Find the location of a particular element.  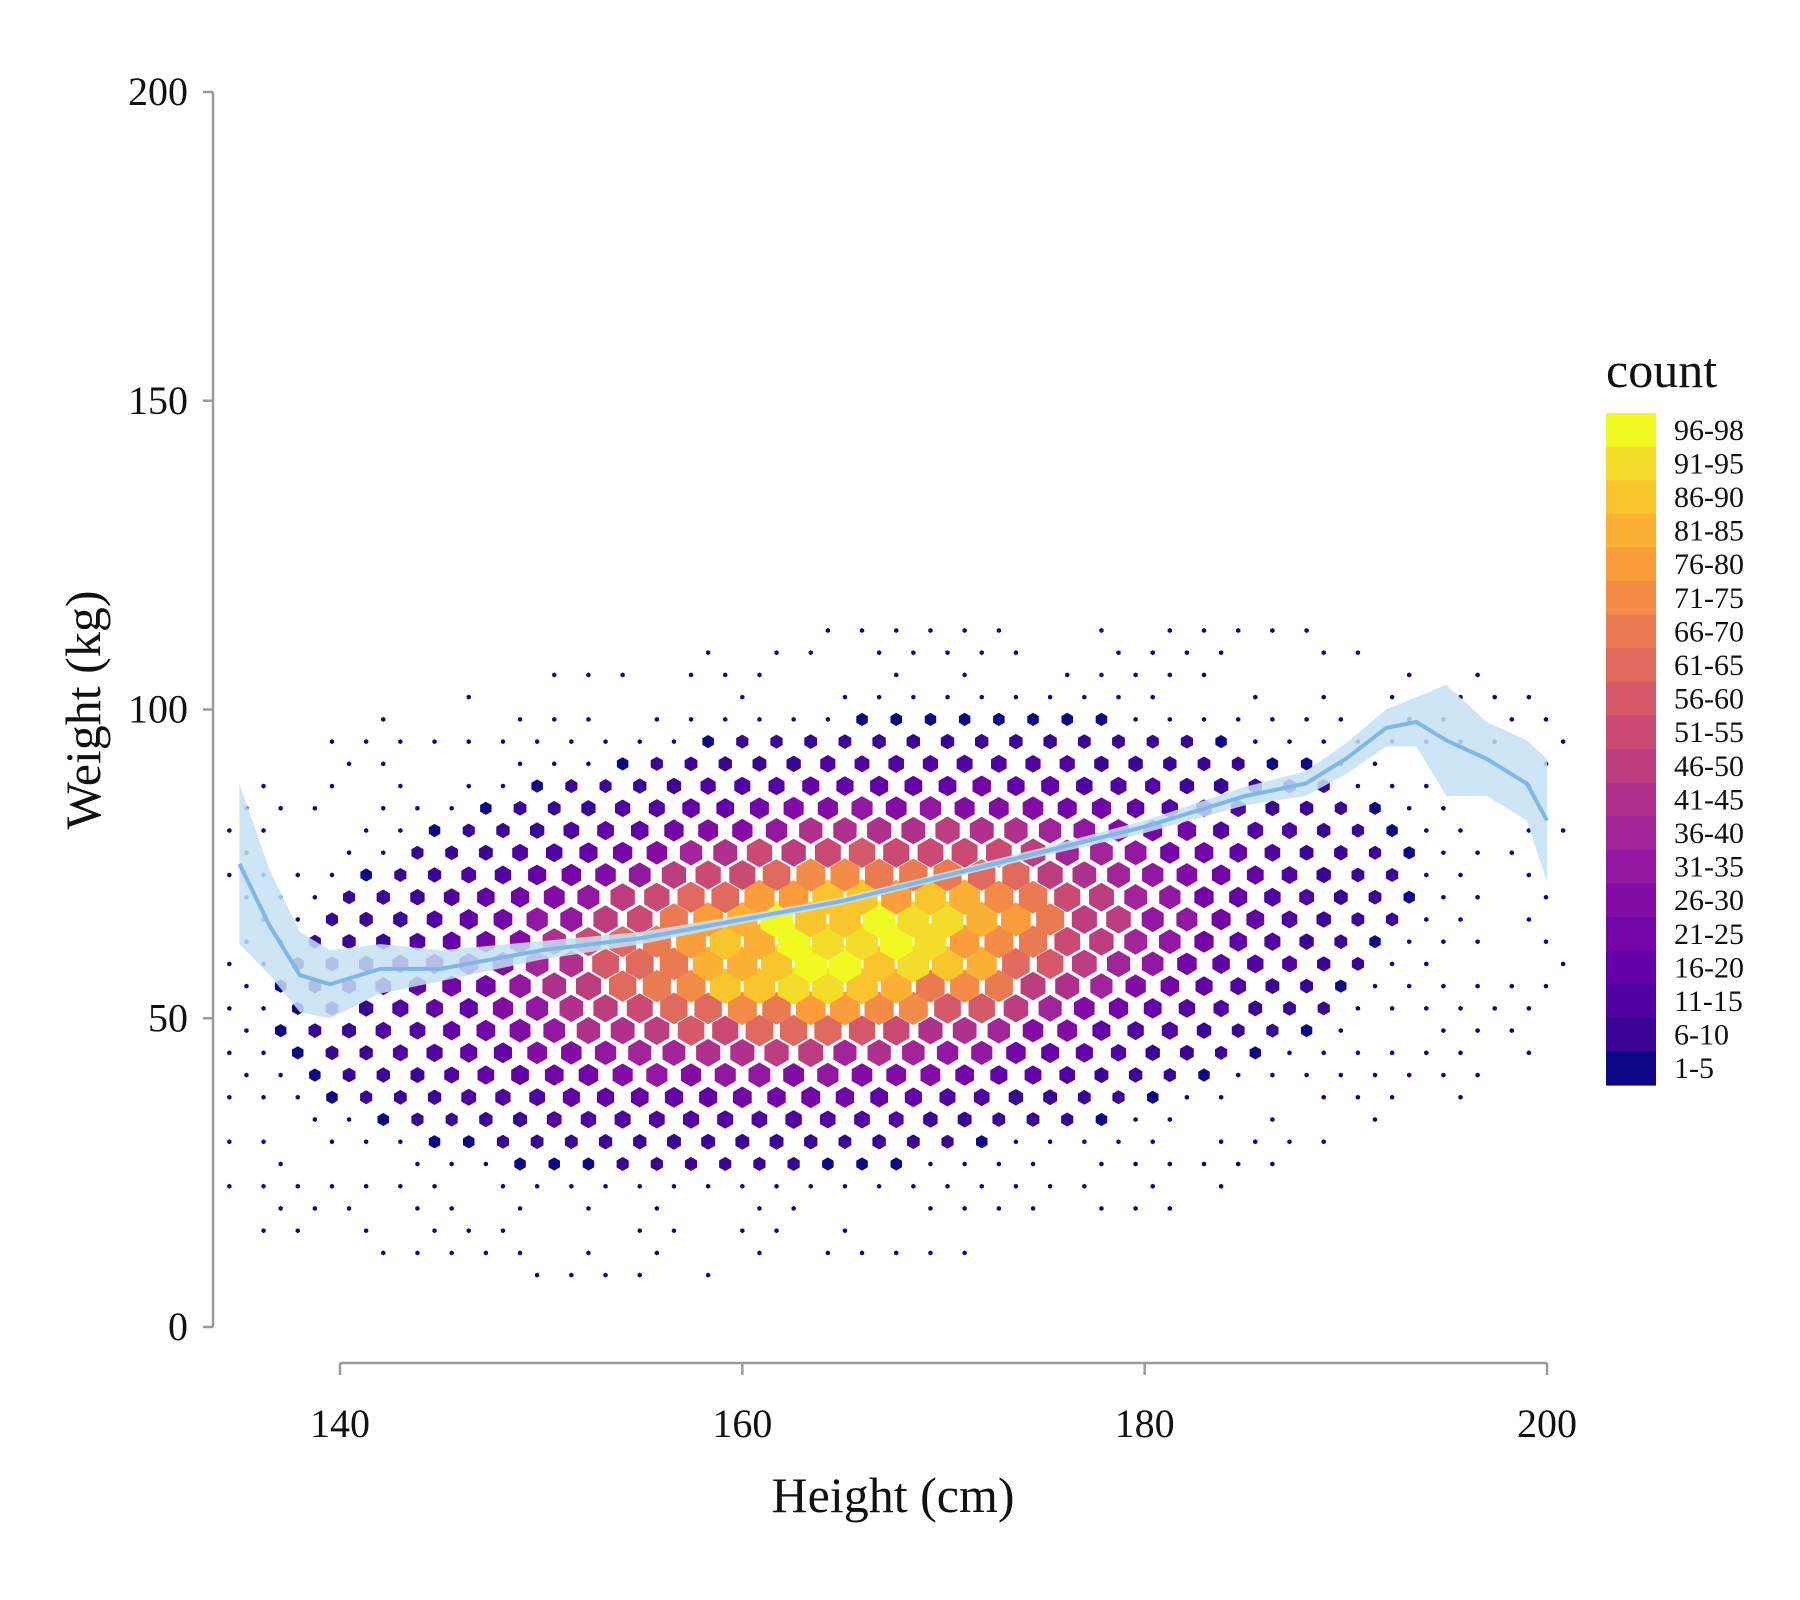

legend-label: 86-90 is located at coordinates (1709, 497).